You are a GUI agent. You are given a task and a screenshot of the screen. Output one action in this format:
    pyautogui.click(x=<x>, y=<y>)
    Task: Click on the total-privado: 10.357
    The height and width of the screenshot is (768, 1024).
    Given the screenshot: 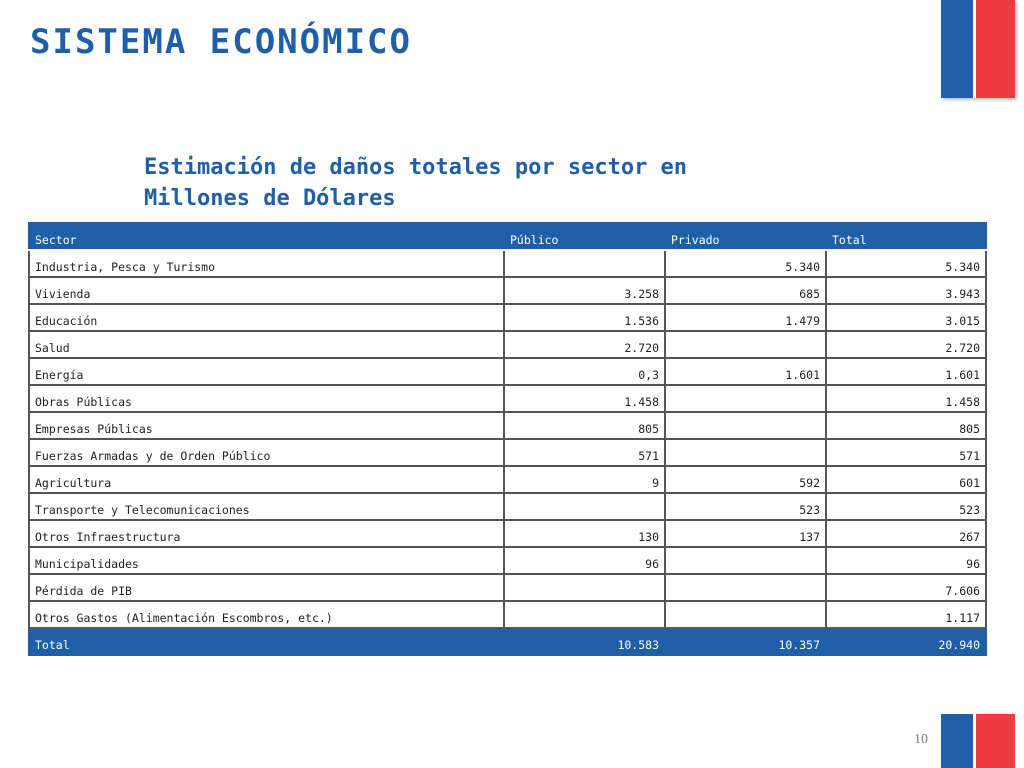 What is the action you would take?
    pyautogui.click(x=745, y=641)
    